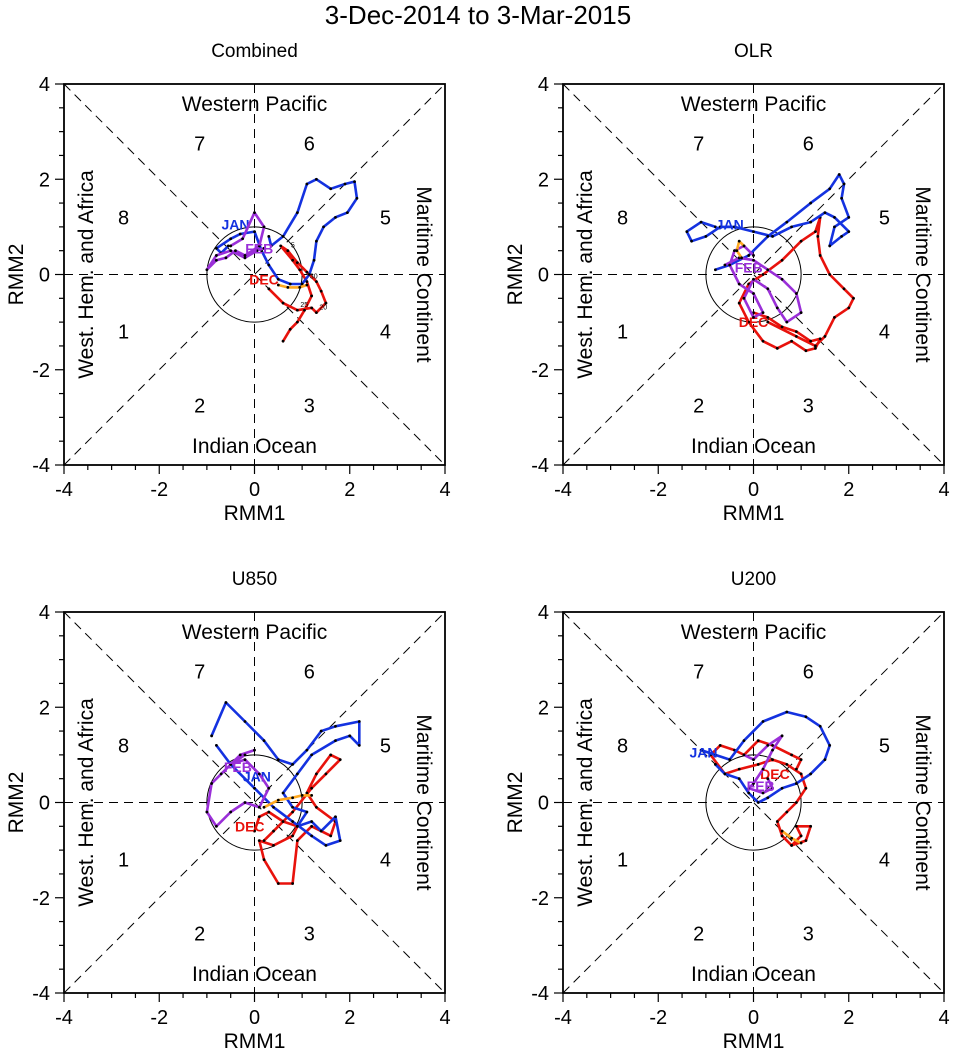 The width and height of the screenshot is (956, 1055). I want to click on y-axis-label: RMM2, so click(515, 275).